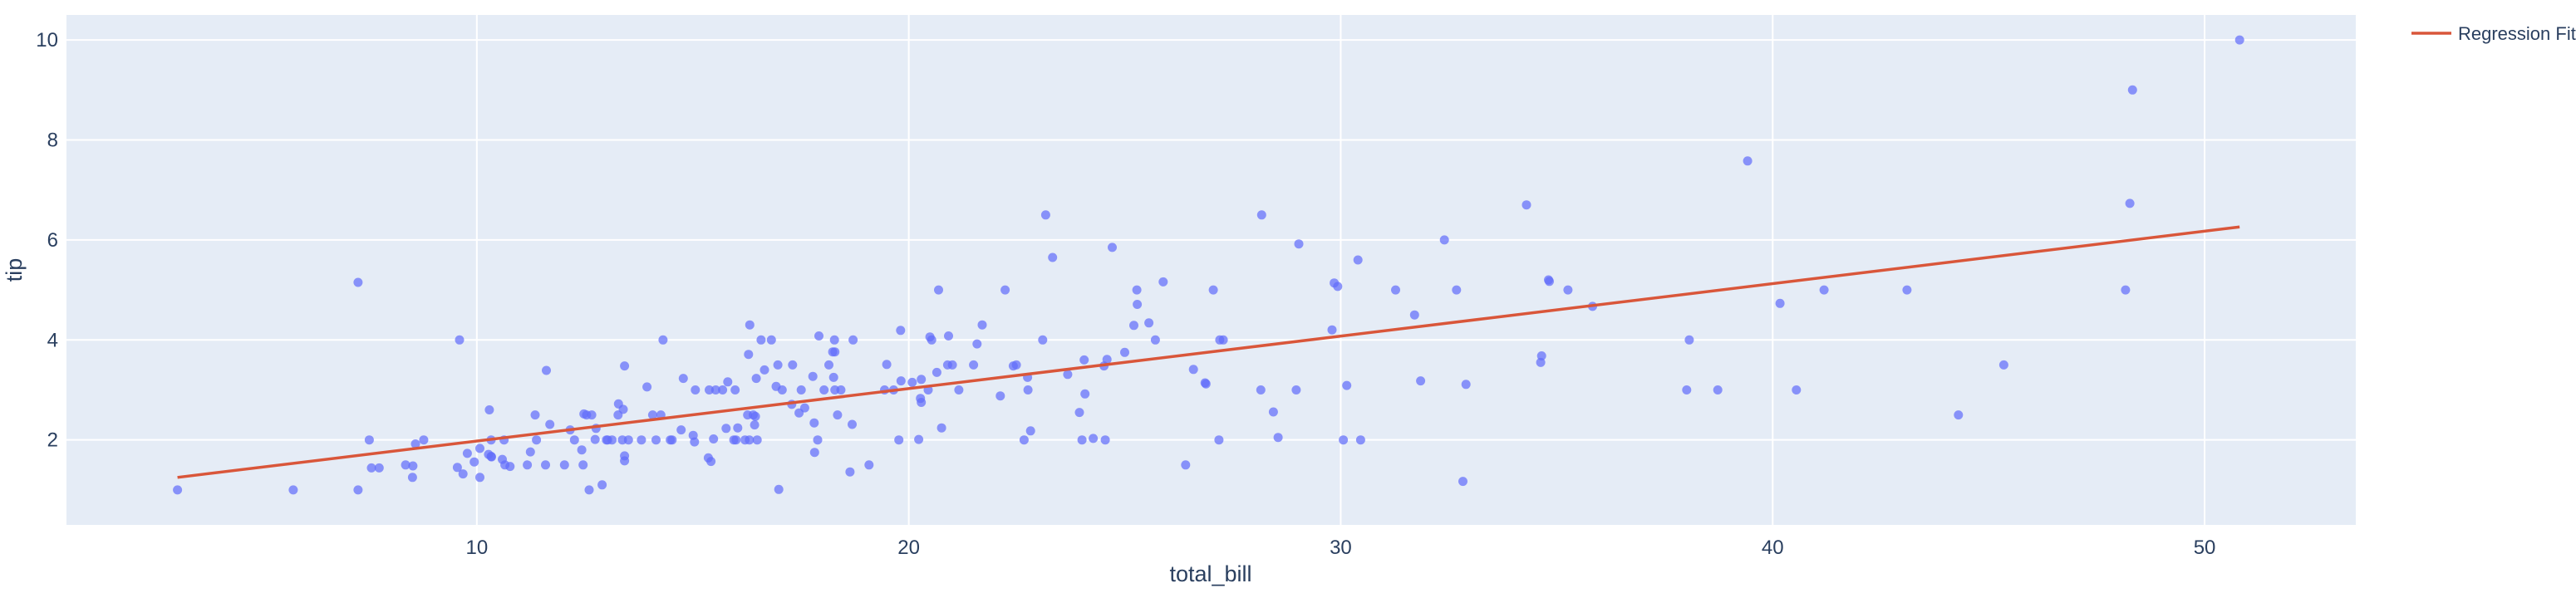  What do you see at coordinates (2493, 33) in the screenshot?
I see `legend: Regression Fit` at bounding box center [2493, 33].